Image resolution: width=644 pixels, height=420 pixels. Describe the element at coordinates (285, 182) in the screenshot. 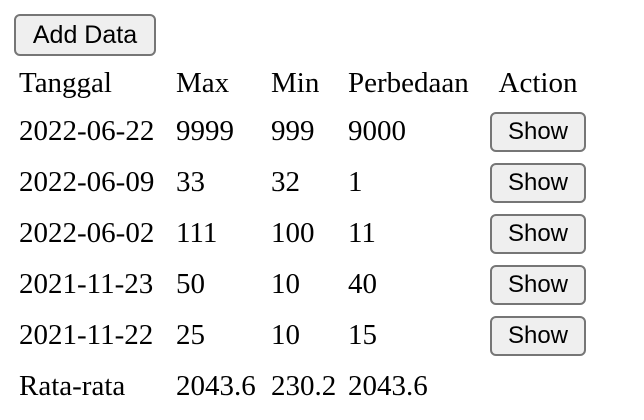

I see `cell-min: 32` at that location.